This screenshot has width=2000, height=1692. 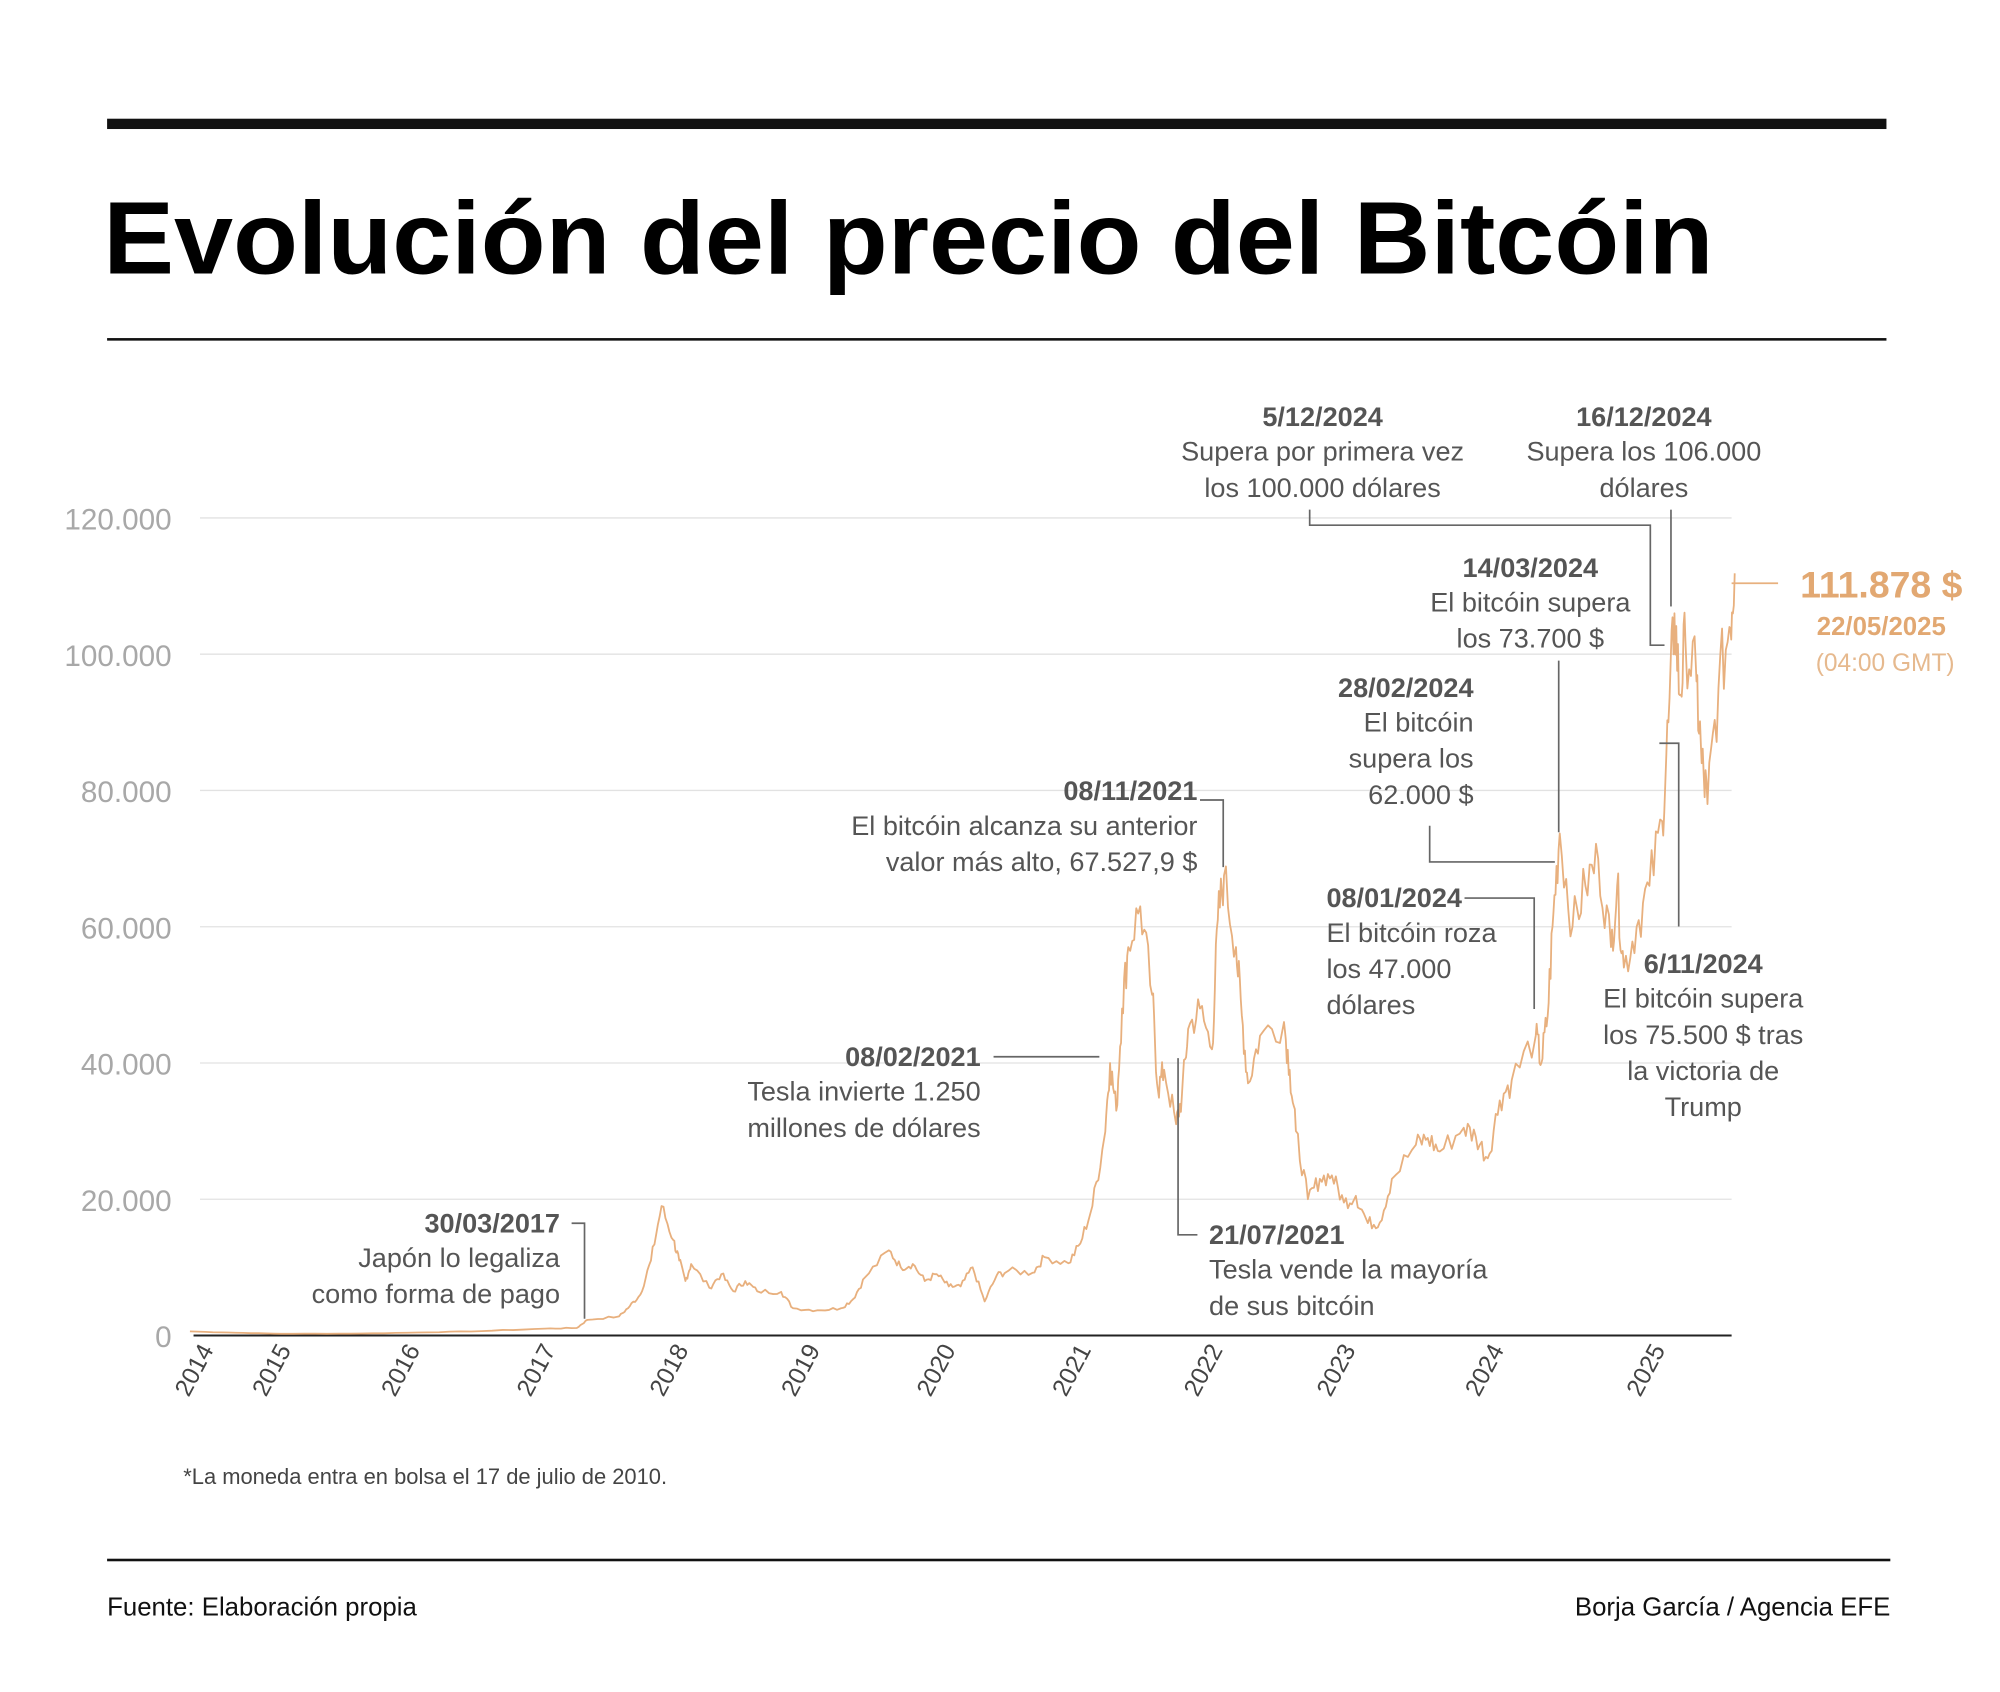 What do you see at coordinates (1643, 451) in the screenshot?
I see `annotation-text: Supera los 106.000` at bounding box center [1643, 451].